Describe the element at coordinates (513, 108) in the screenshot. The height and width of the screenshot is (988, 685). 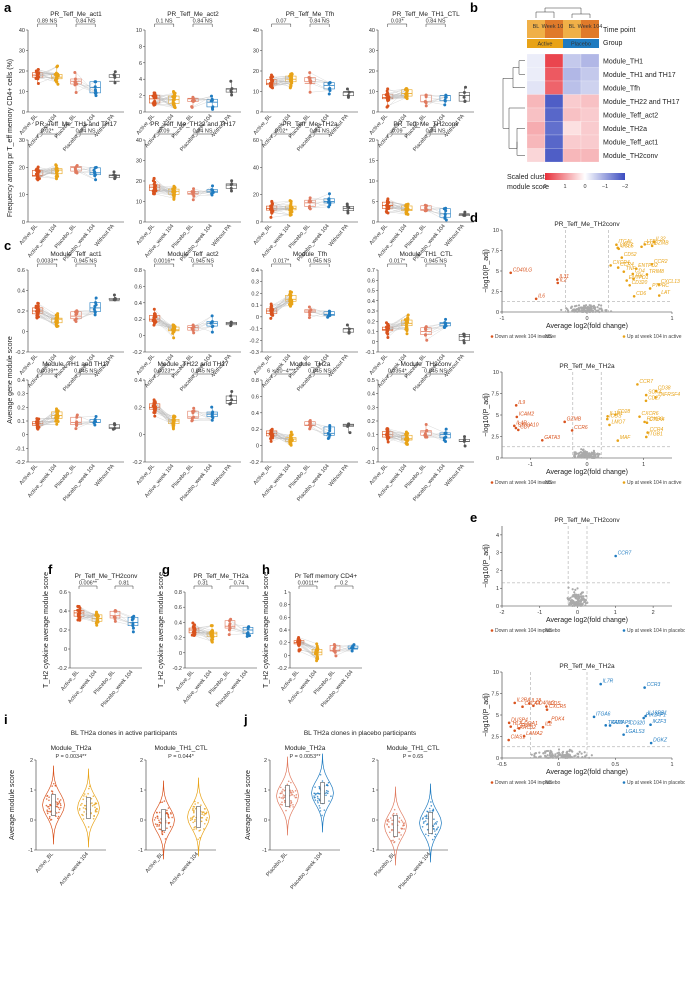
I see `row-dendrogram` at that location.